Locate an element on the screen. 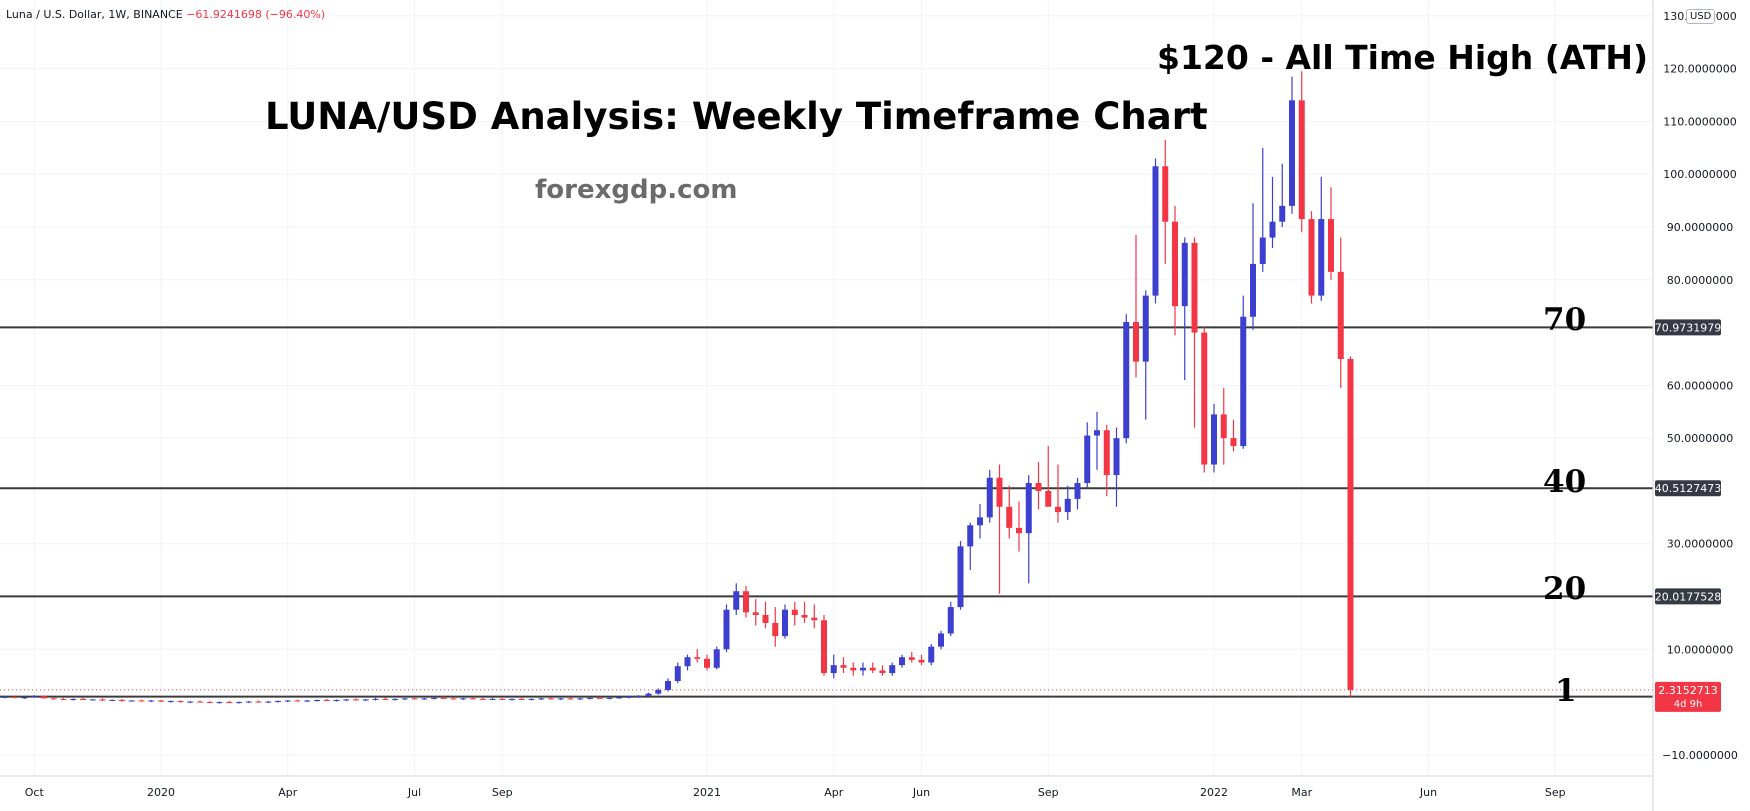 This screenshot has height=811, width=1750. level-price-badge-text: 70.9731979 is located at coordinates (1688, 327).